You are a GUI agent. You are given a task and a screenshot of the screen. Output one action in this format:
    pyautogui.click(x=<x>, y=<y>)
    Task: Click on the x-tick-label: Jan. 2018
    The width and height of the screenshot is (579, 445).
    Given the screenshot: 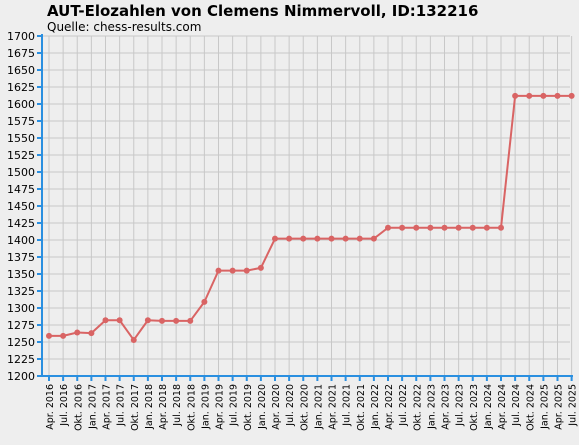 What is the action you would take?
    pyautogui.click(x=149, y=407)
    